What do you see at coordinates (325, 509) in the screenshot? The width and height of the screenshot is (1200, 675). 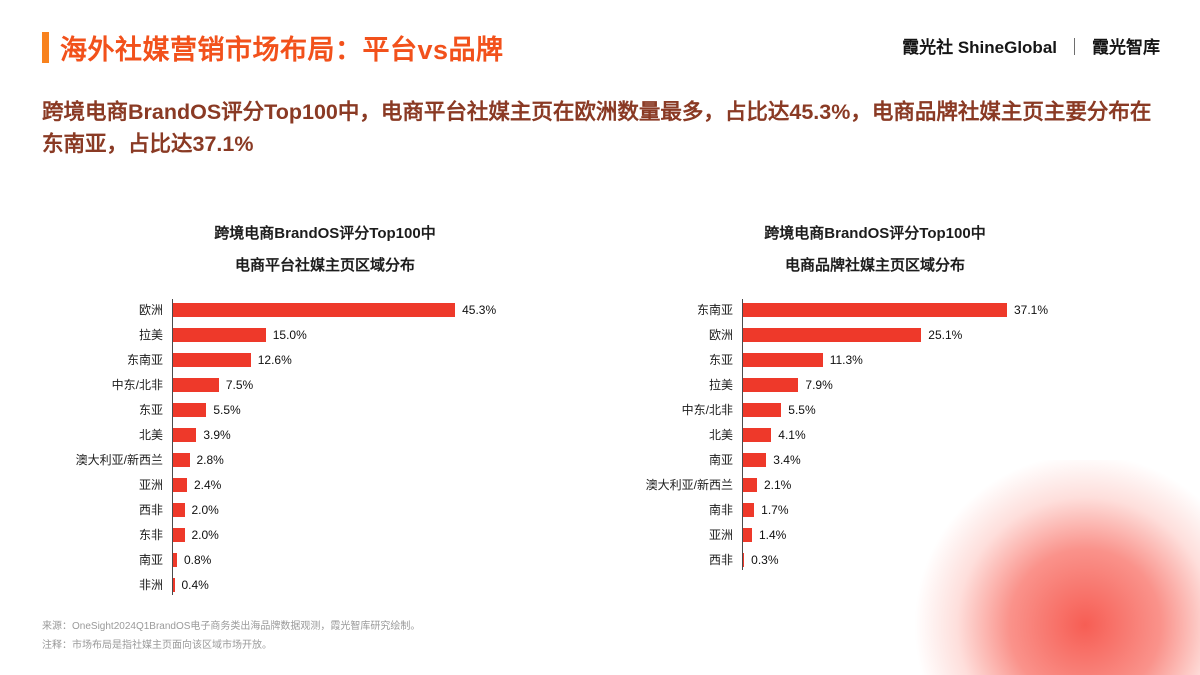 I see `bar-row: 西非 2.0%` at bounding box center [325, 509].